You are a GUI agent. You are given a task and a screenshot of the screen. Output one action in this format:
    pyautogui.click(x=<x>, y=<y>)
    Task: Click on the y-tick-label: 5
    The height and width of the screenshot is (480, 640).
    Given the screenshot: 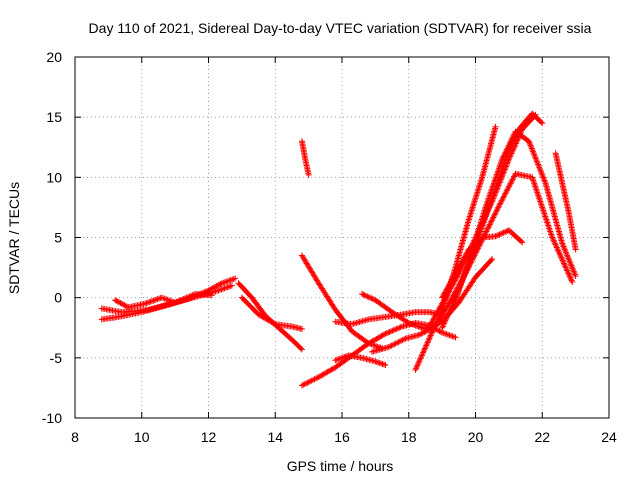 What is the action you would take?
    pyautogui.click(x=58, y=238)
    